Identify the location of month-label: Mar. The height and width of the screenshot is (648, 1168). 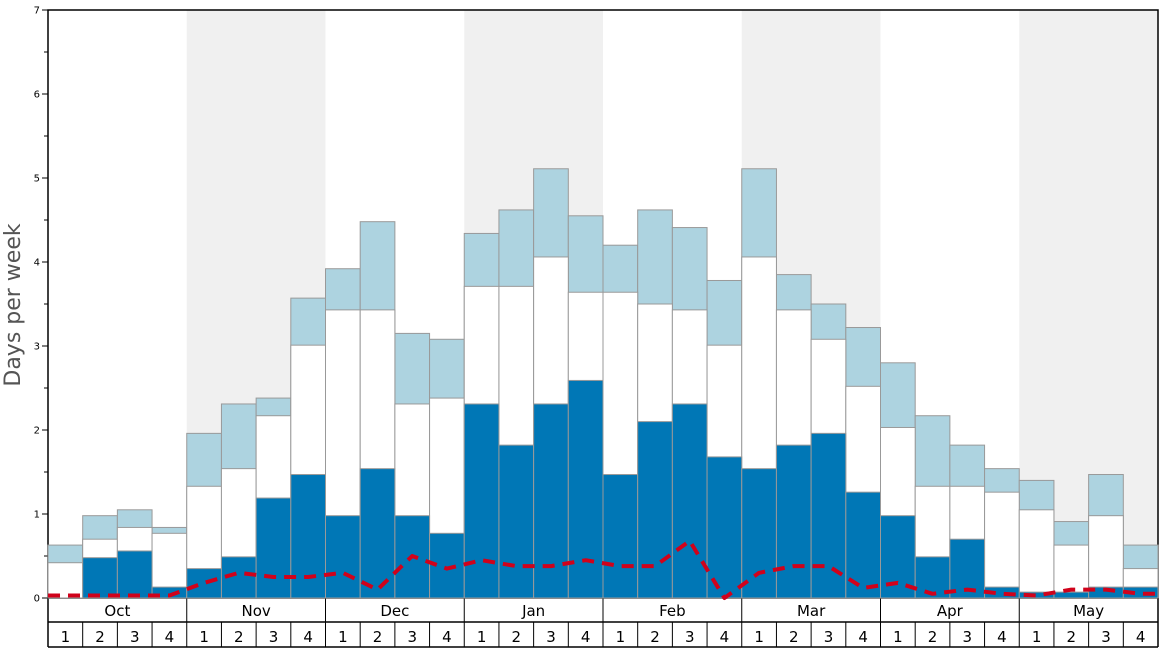
(811, 611).